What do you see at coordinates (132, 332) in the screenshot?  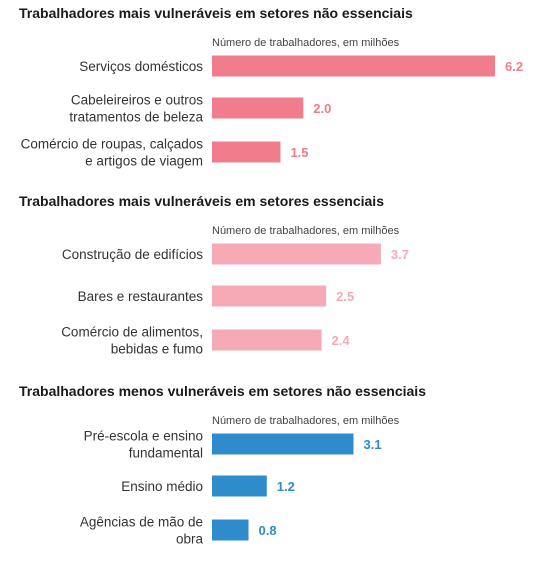 I see `category-label: Comércio de alimentos,` at bounding box center [132, 332].